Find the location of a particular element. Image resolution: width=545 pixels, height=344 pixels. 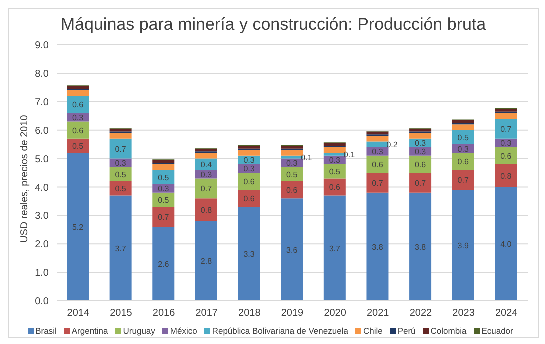

x-tick-label: 2022 is located at coordinates (421, 314).